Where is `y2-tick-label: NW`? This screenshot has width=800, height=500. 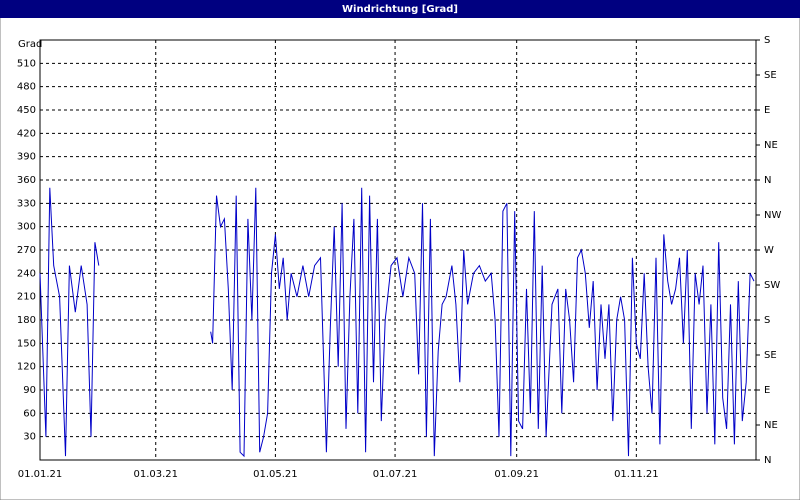
y2-tick-label: NW is located at coordinates (772, 215).